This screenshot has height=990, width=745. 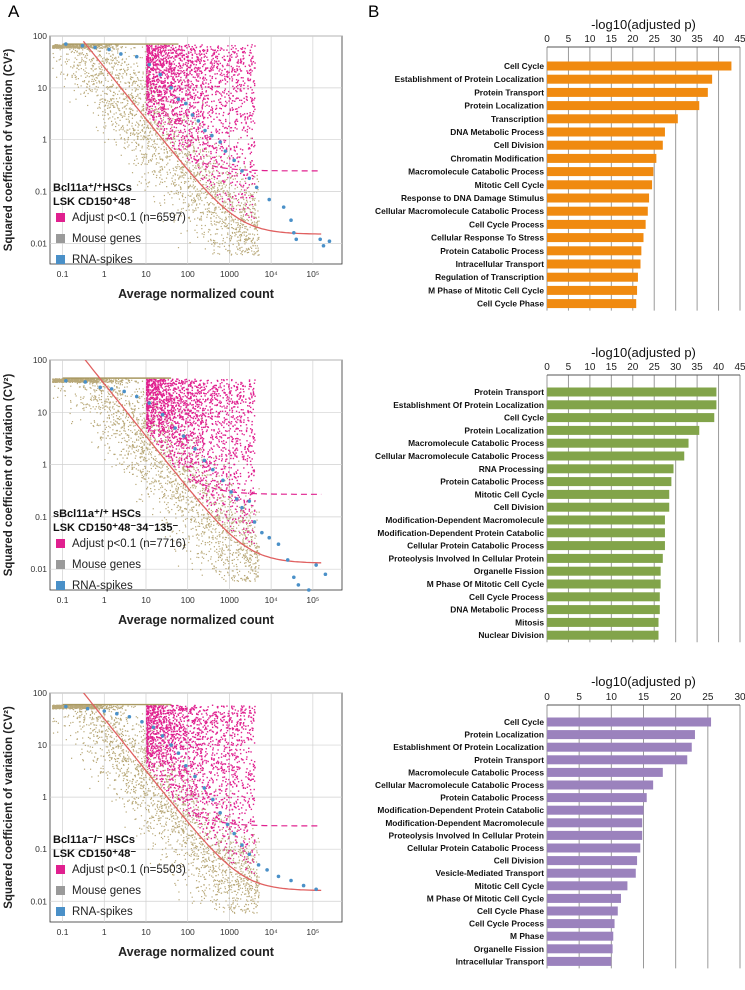 What do you see at coordinates (202, 137) in the screenshot?
I see `technical-noise-fit-curve` at bounding box center [202, 137].